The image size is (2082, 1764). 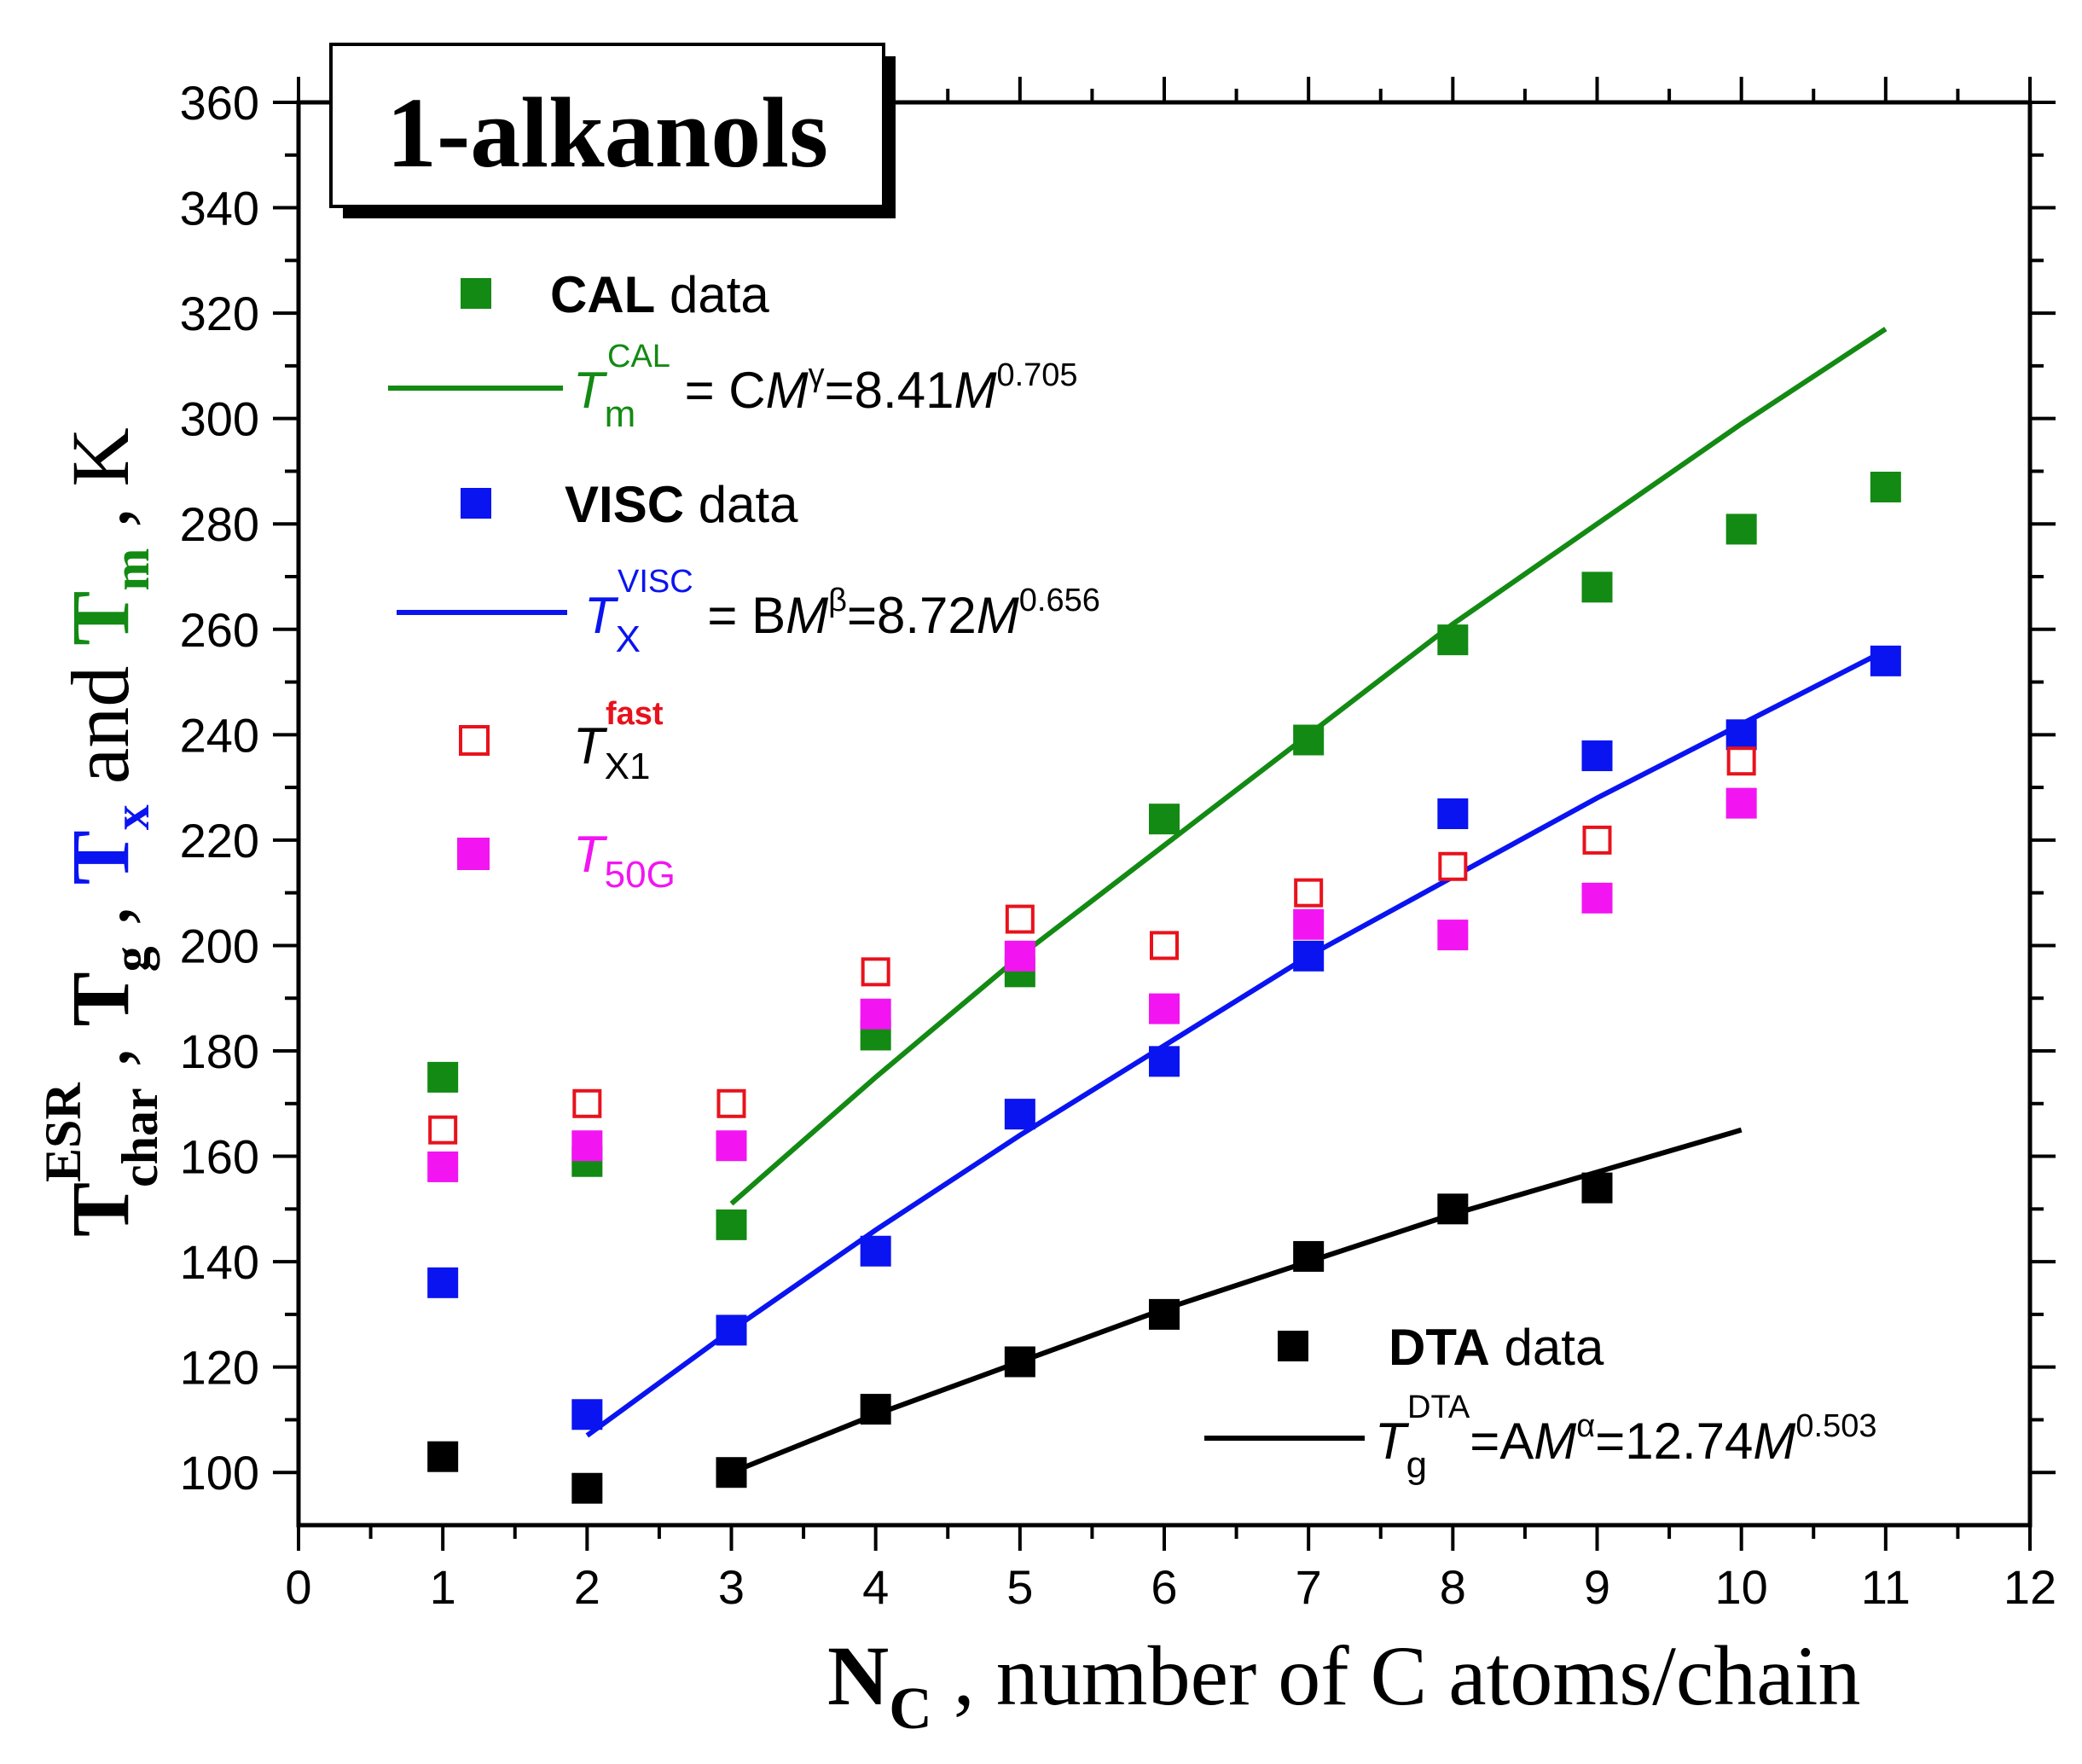 I want to click on legend-visc-data: VISC data, so click(x=629, y=504).